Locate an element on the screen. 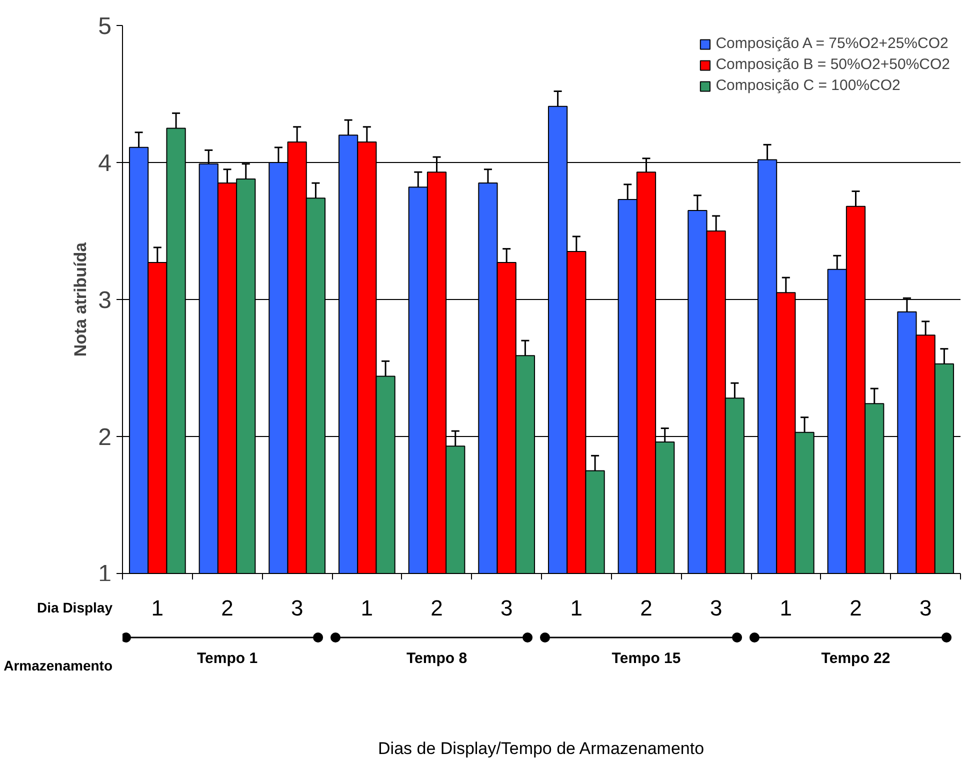 The width and height of the screenshot is (965, 764). legend-label: Composição C = 100%CO2 is located at coordinates (808, 85).